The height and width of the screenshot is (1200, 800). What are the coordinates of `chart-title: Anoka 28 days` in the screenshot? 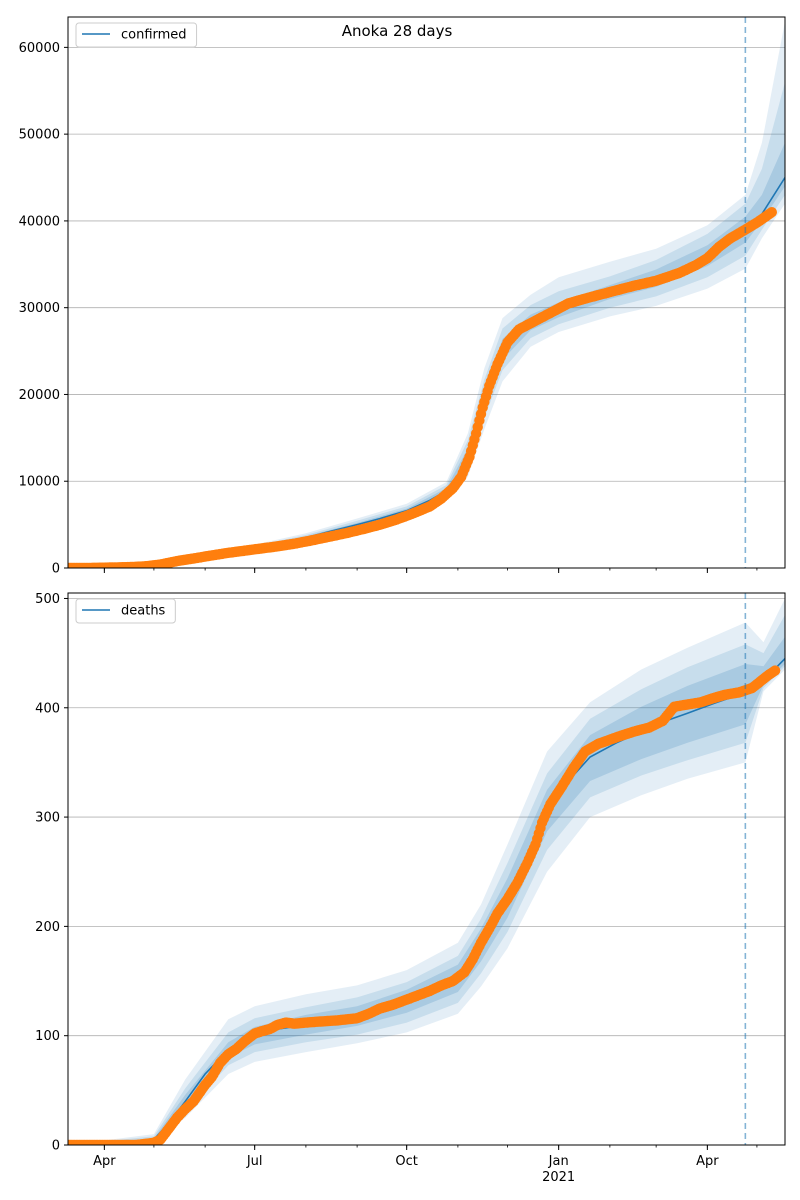 It's located at (397, 31).